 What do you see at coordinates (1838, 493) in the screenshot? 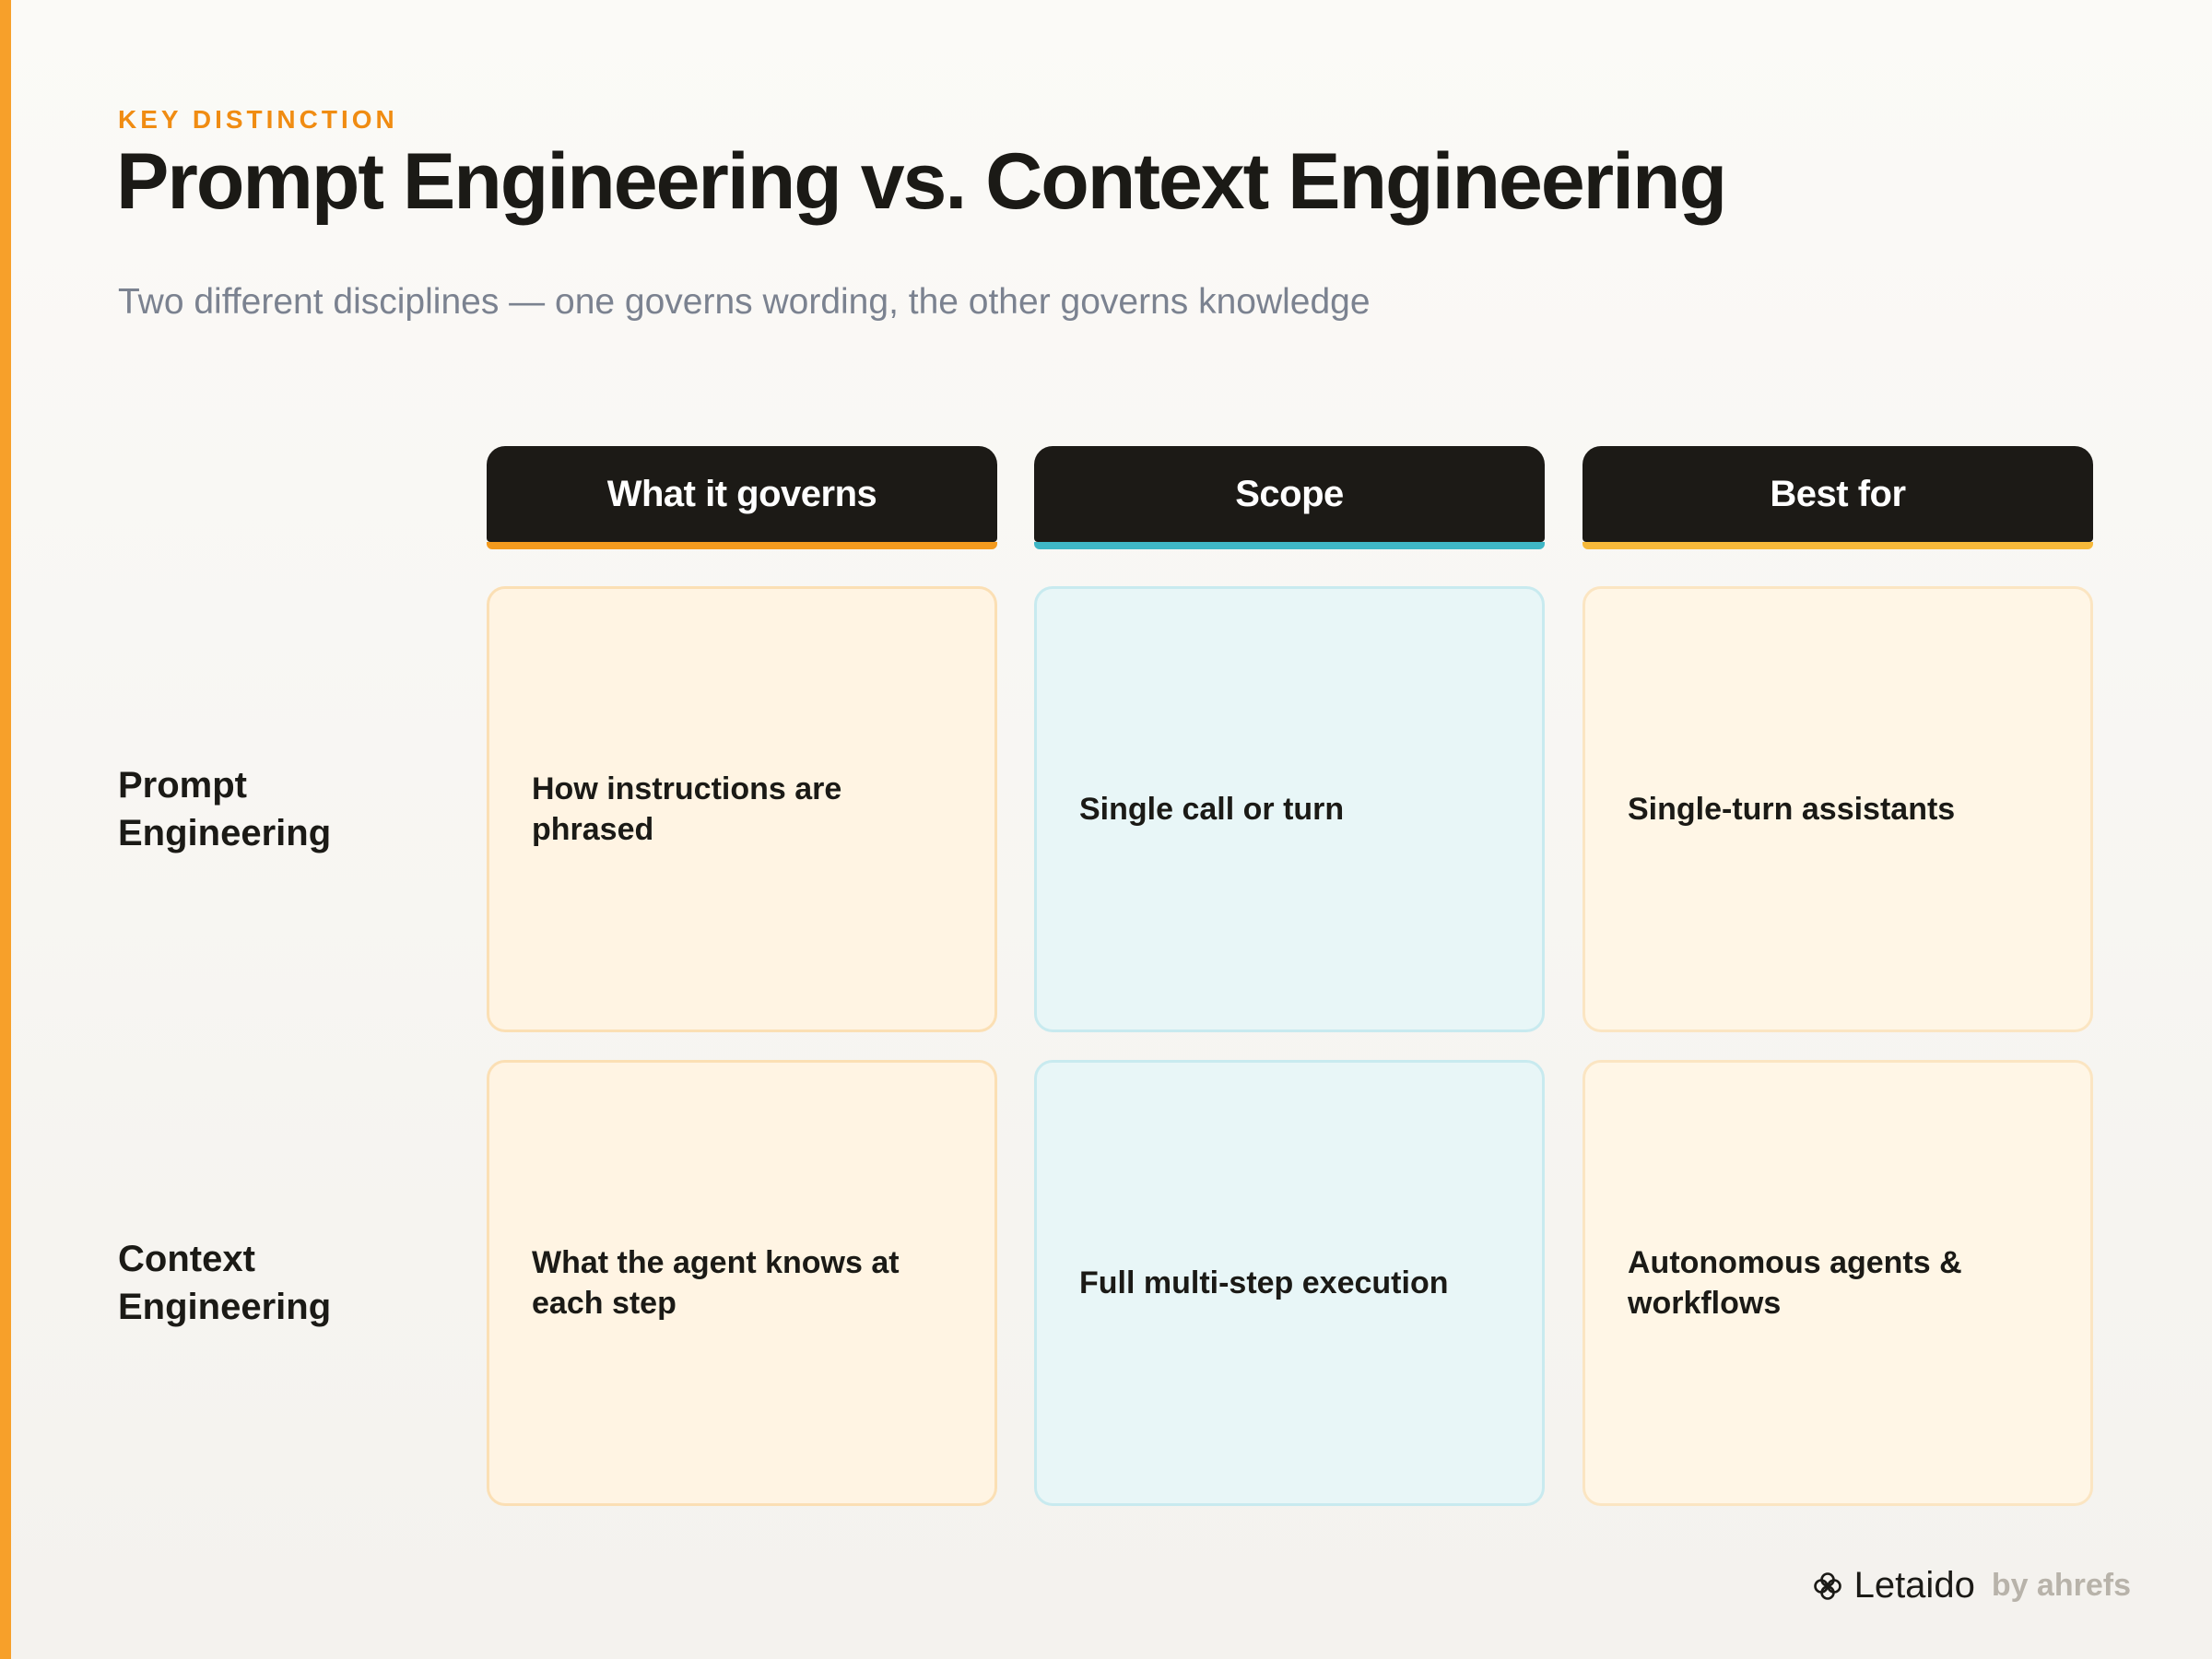
I see `column-header-label: Best for` at bounding box center [1838, 493].